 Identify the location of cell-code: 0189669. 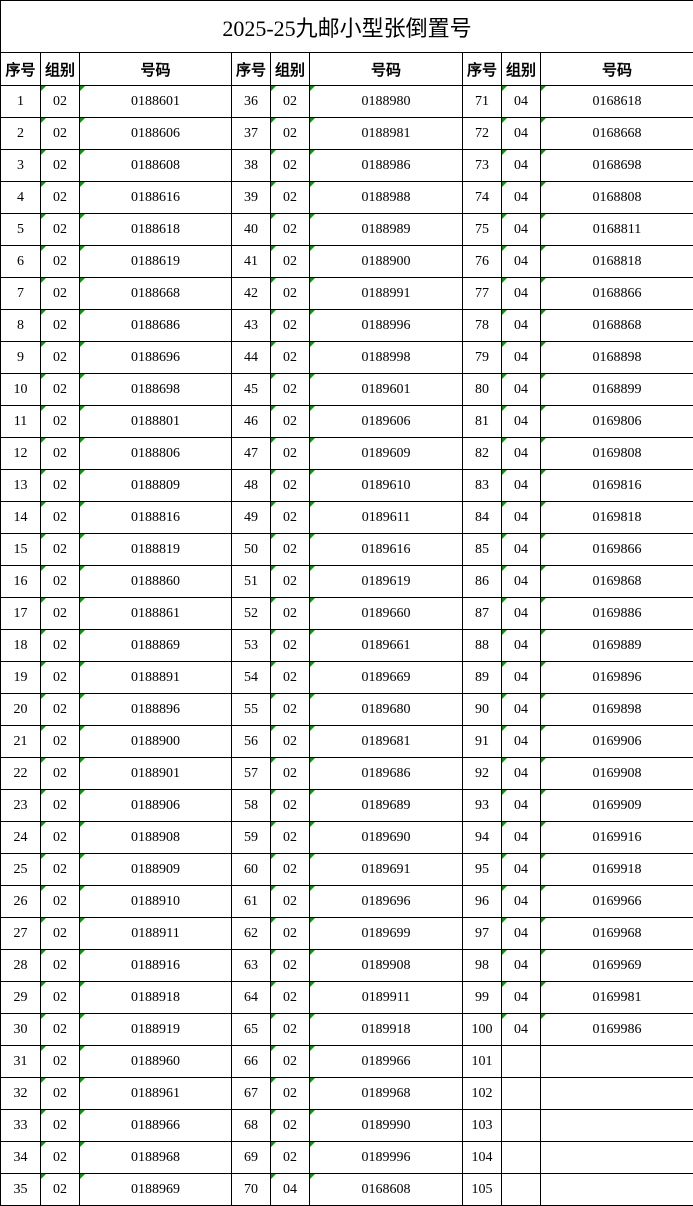
(386, 678).